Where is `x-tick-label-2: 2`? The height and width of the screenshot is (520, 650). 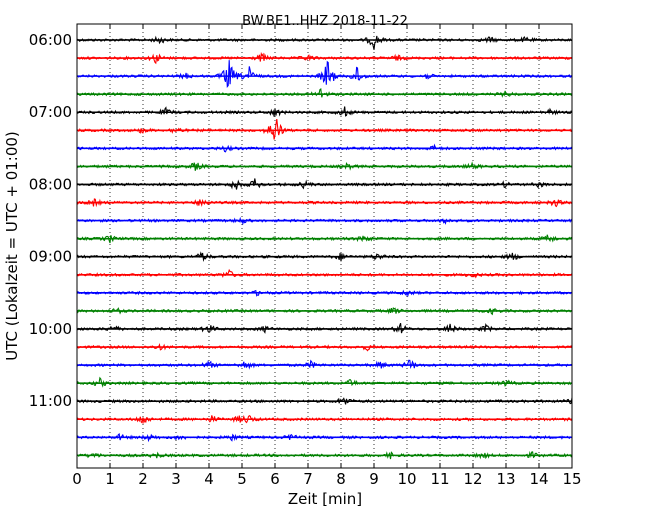 x-tick-label-2: 2 is located at coordinates (143, 479).